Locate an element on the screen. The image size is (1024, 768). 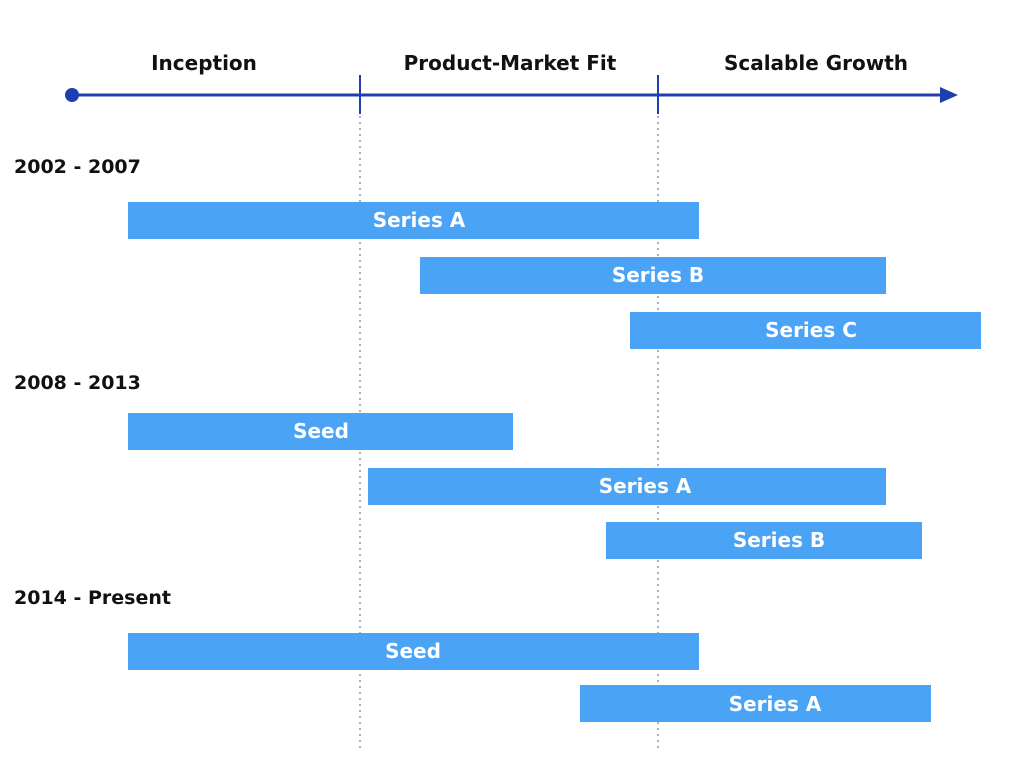
phase-label-inception: Inception is located at coordinates (204, 63).